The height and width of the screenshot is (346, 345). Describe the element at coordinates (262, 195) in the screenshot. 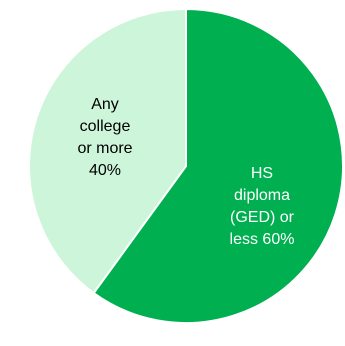

I see `pie-slice-label-line: diploma` at that location.